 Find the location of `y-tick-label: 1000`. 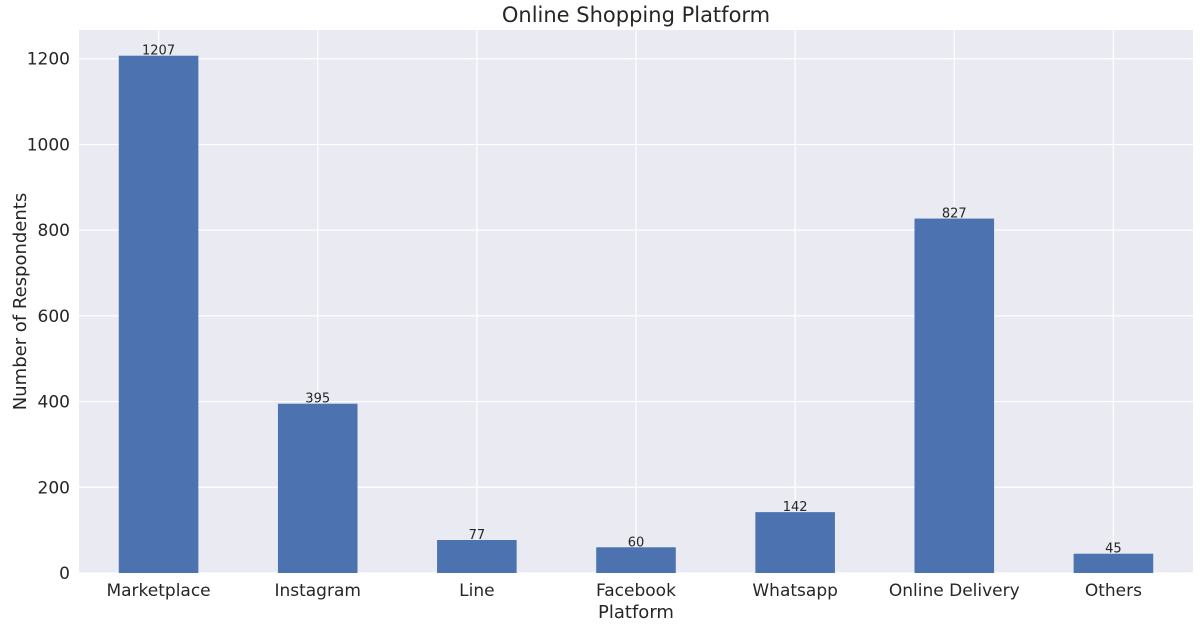

y-tick-label: 1000 is located at coordinates (48, 145).